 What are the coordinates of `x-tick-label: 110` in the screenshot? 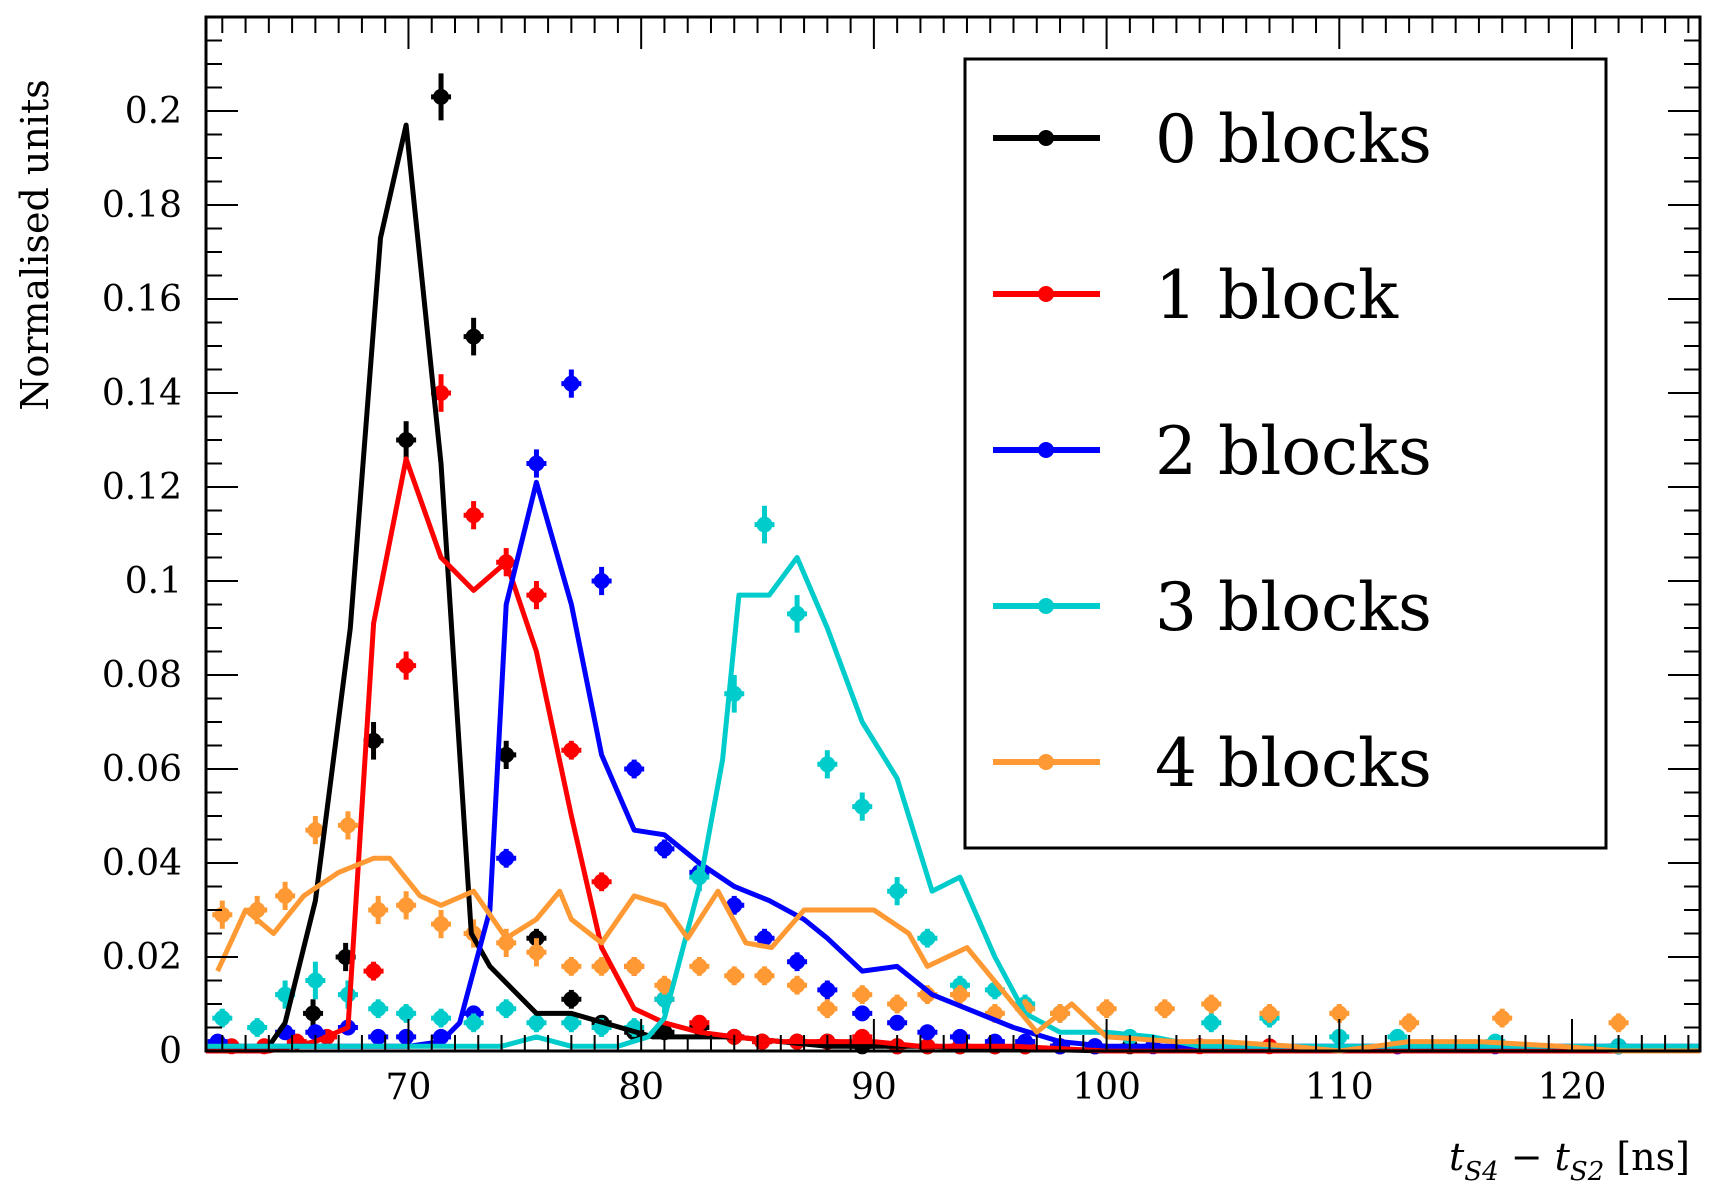 It's located at (1339, 1087).